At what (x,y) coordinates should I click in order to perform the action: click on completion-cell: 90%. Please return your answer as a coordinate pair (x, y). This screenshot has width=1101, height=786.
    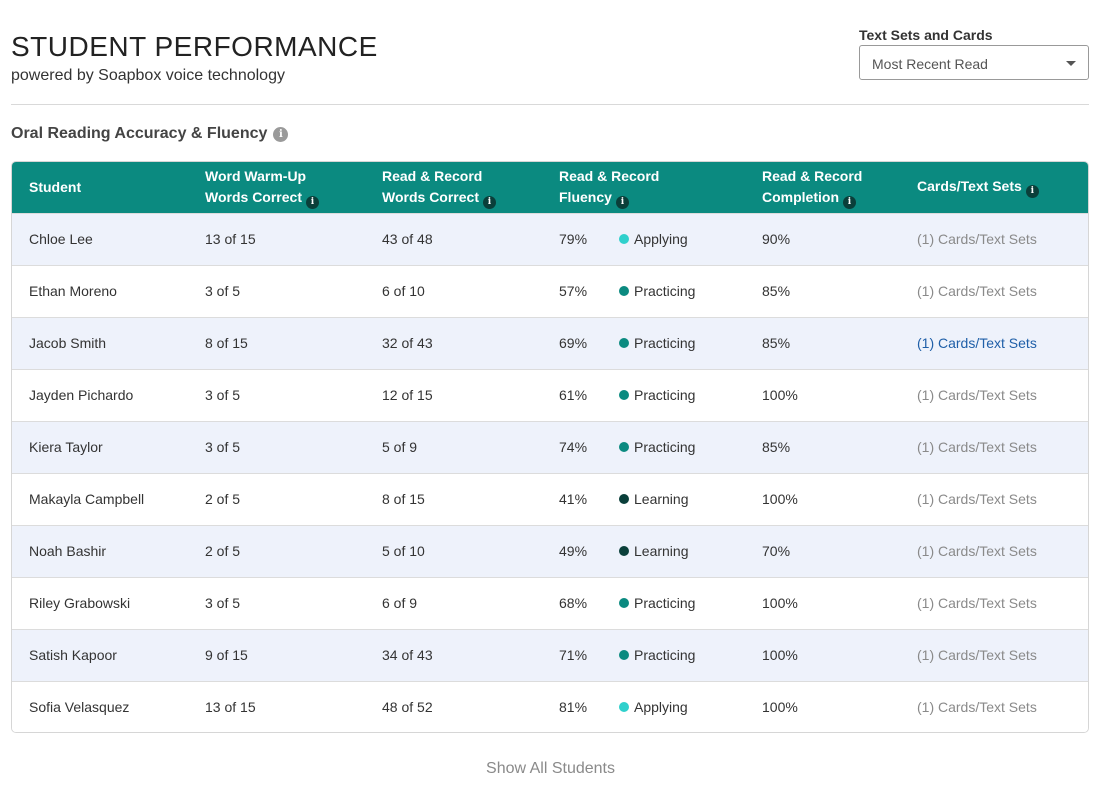
    Looking at the image, I should click on (839, 239).